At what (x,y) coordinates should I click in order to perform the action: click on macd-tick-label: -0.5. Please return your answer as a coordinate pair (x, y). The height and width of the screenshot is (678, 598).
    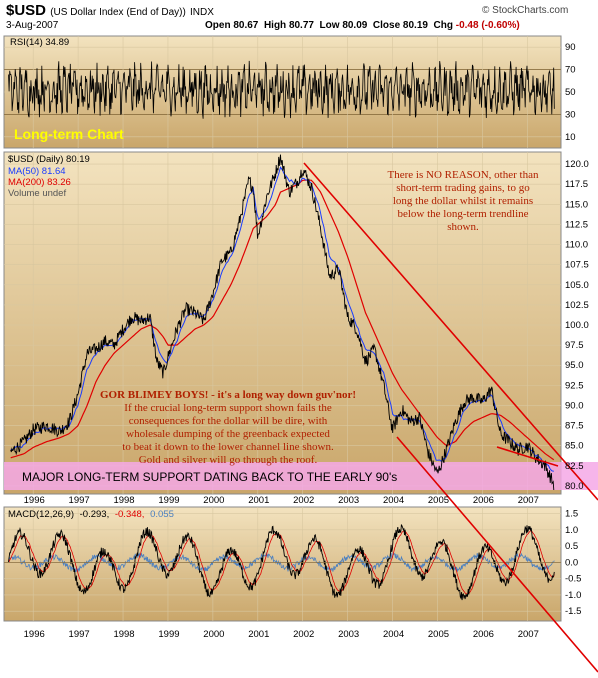
    Looking at the image, I should click on (573, 579).